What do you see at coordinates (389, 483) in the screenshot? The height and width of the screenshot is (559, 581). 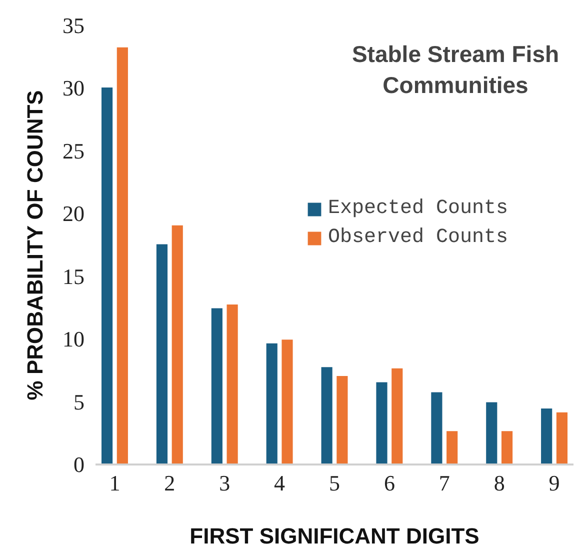 I see `x-tick-label: 6` at bounding box center [389, 483].